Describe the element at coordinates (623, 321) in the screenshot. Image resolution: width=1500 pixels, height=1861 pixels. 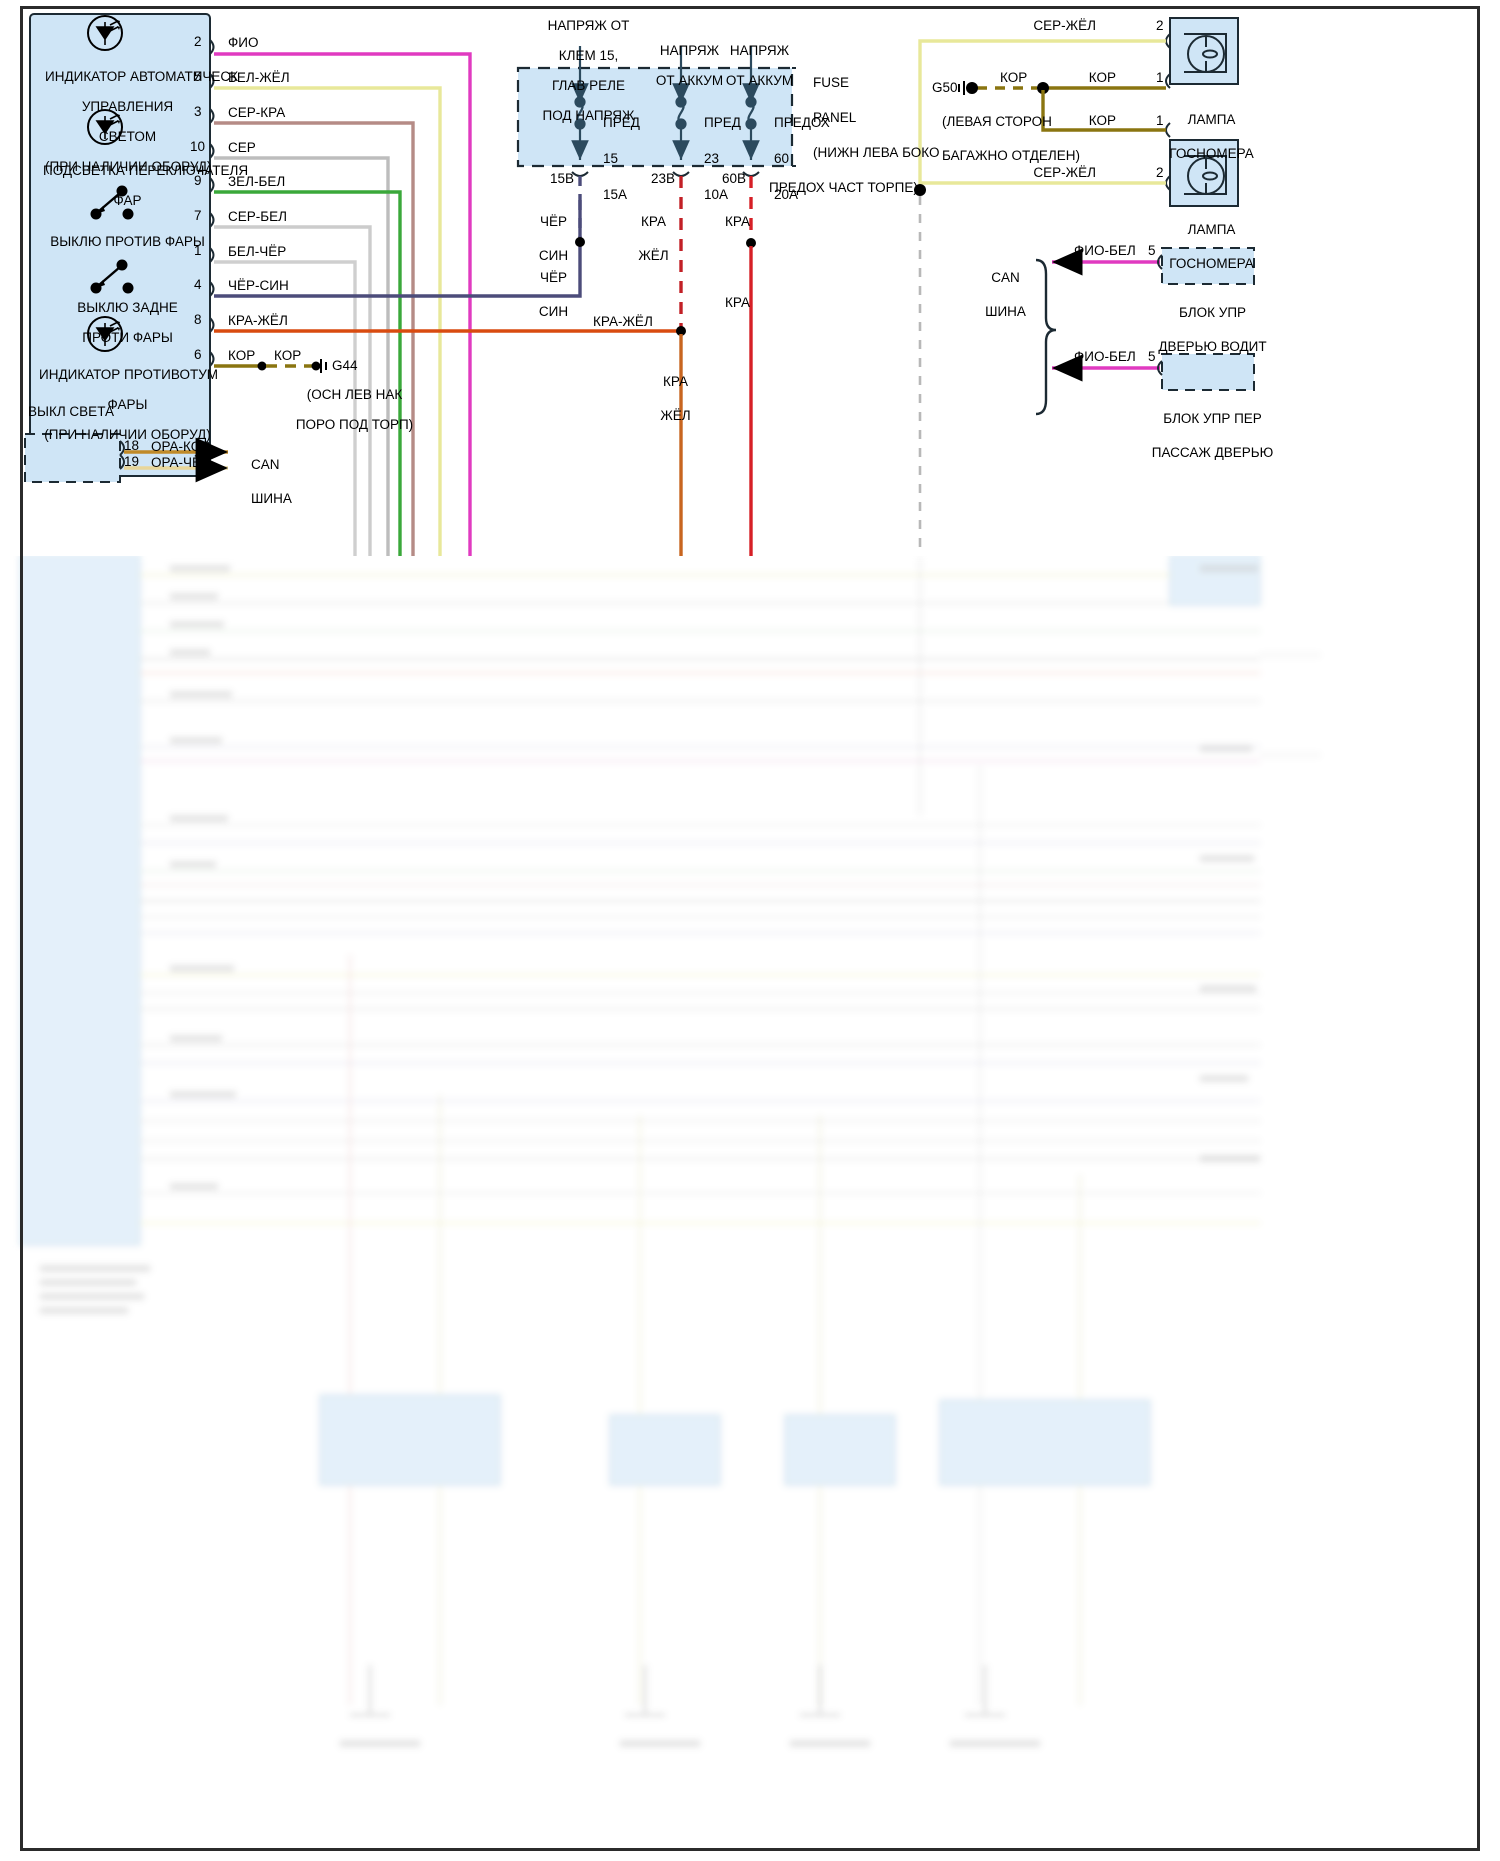
I see `branch-wire-label: КРА-ЖЁЛ` at that location.